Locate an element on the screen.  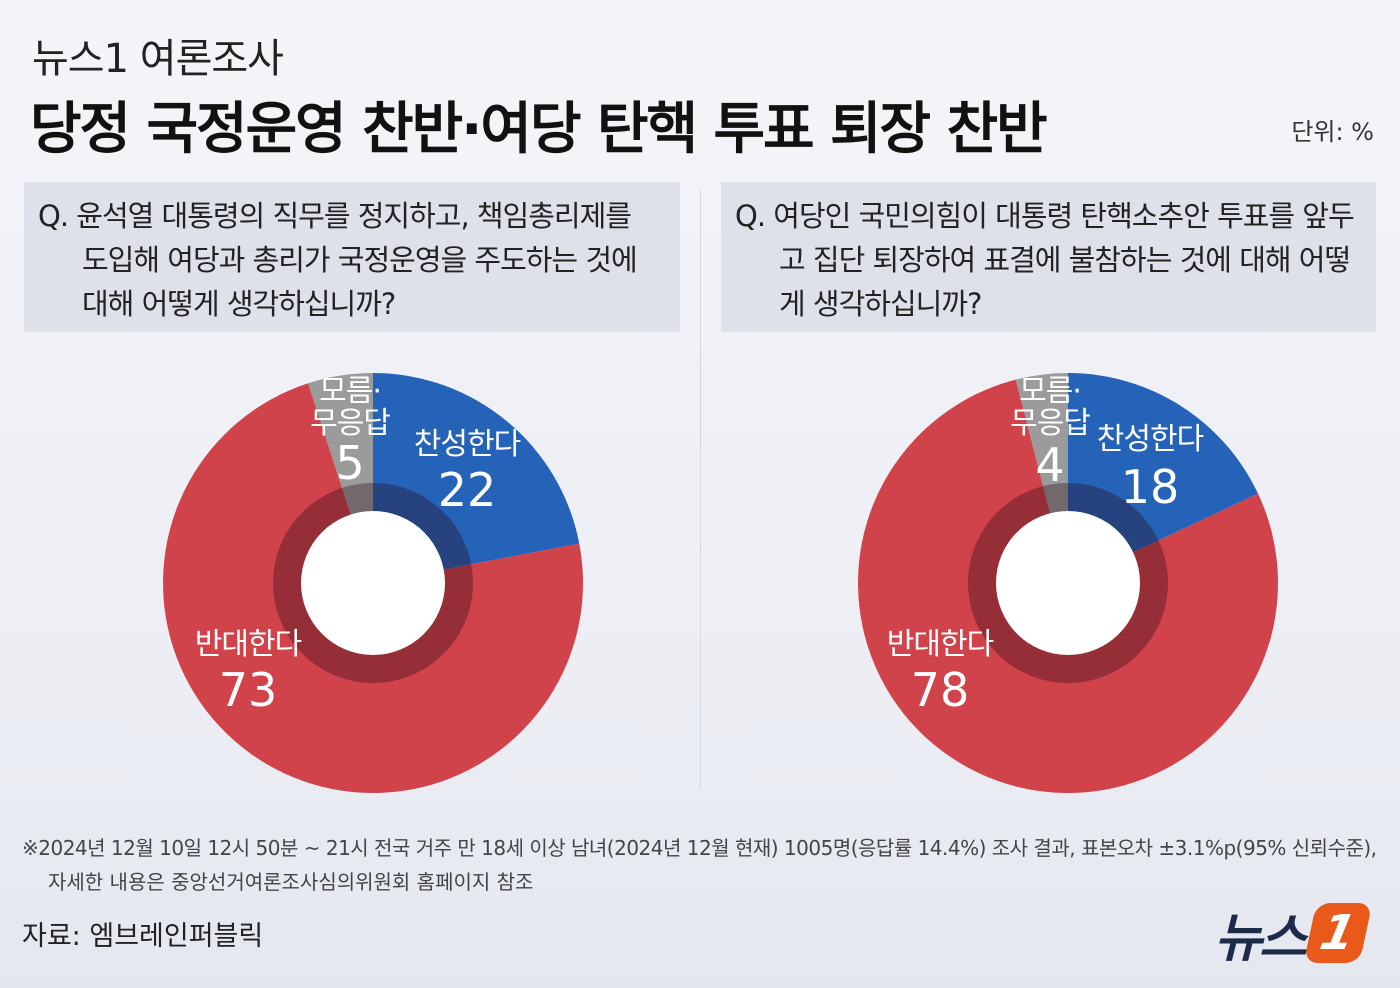
value-label: 4 is located at coordinates (1050, 465).